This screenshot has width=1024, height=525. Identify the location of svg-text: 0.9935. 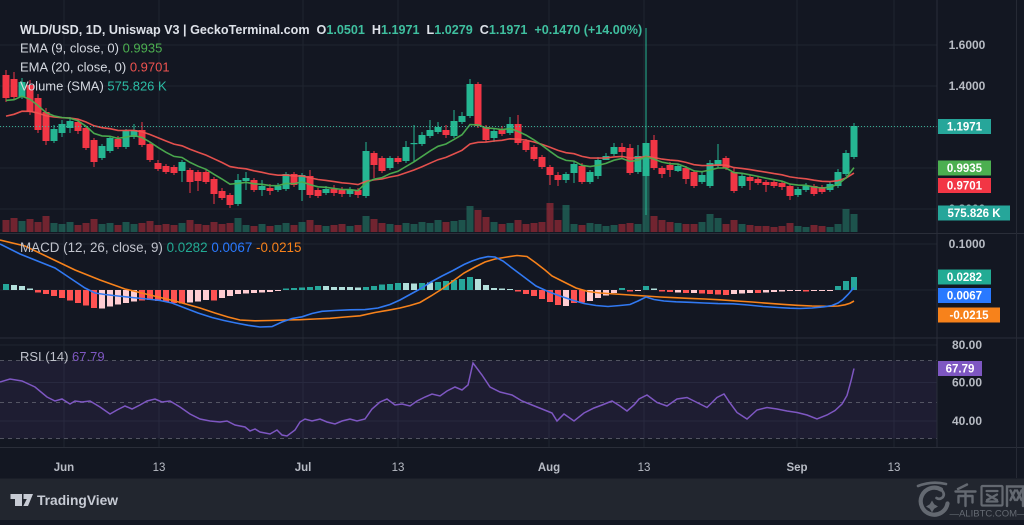
(965, 169).